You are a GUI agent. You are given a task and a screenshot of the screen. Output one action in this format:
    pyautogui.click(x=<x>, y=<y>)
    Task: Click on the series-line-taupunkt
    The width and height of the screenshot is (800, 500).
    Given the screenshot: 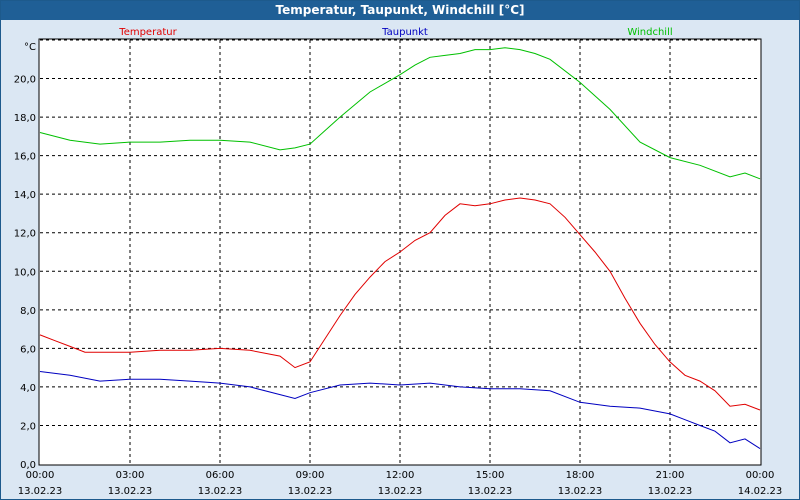 What is the action you would take?
    pyautogui.click(x=400, y=410)
    